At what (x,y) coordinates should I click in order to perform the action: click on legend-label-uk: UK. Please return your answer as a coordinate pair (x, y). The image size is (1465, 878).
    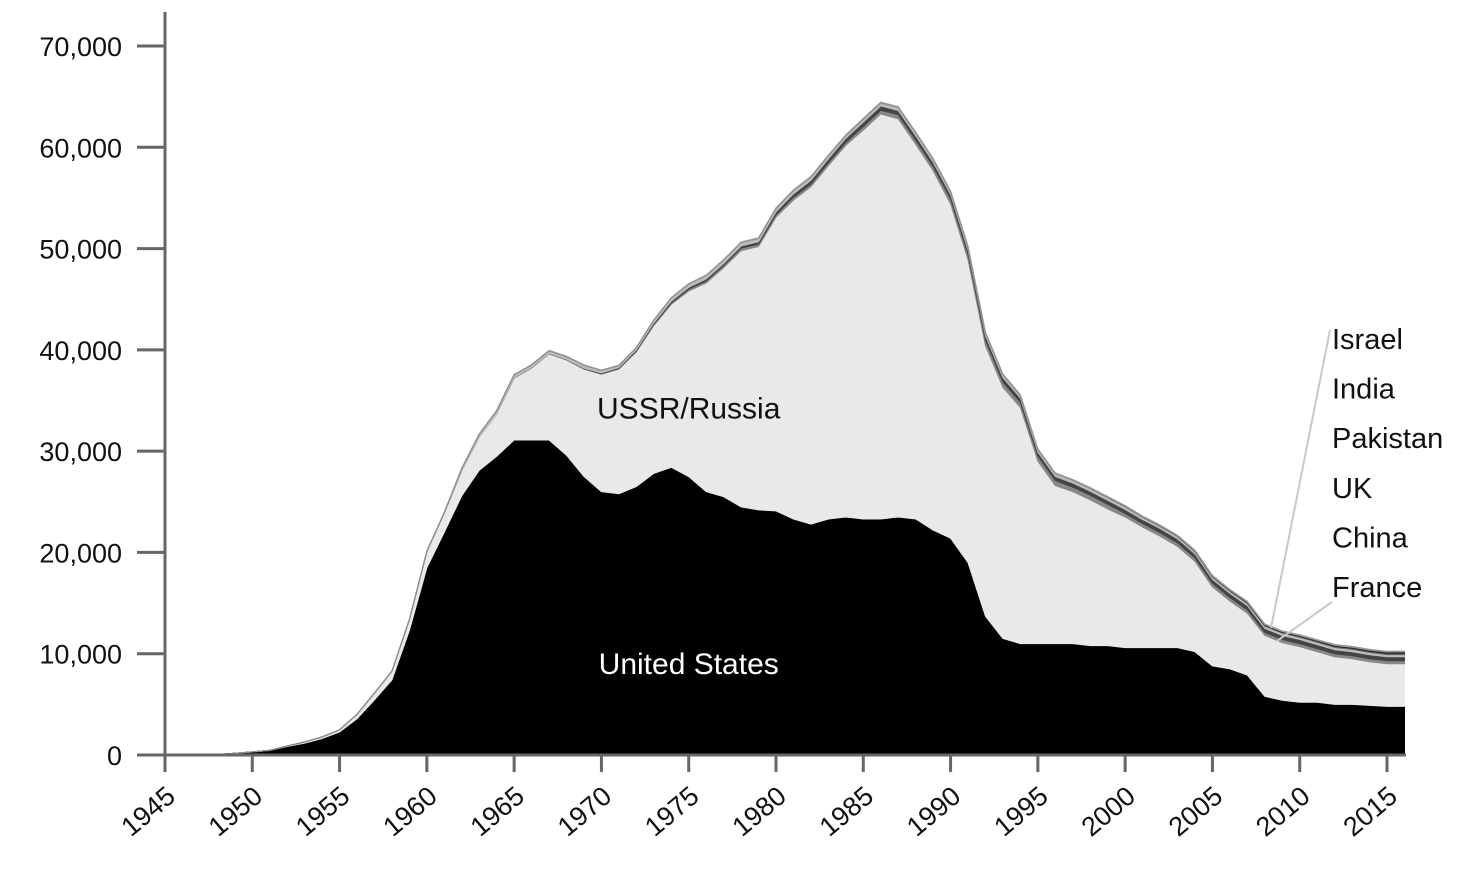
    Looking at the image, I should click on (1352, 489).